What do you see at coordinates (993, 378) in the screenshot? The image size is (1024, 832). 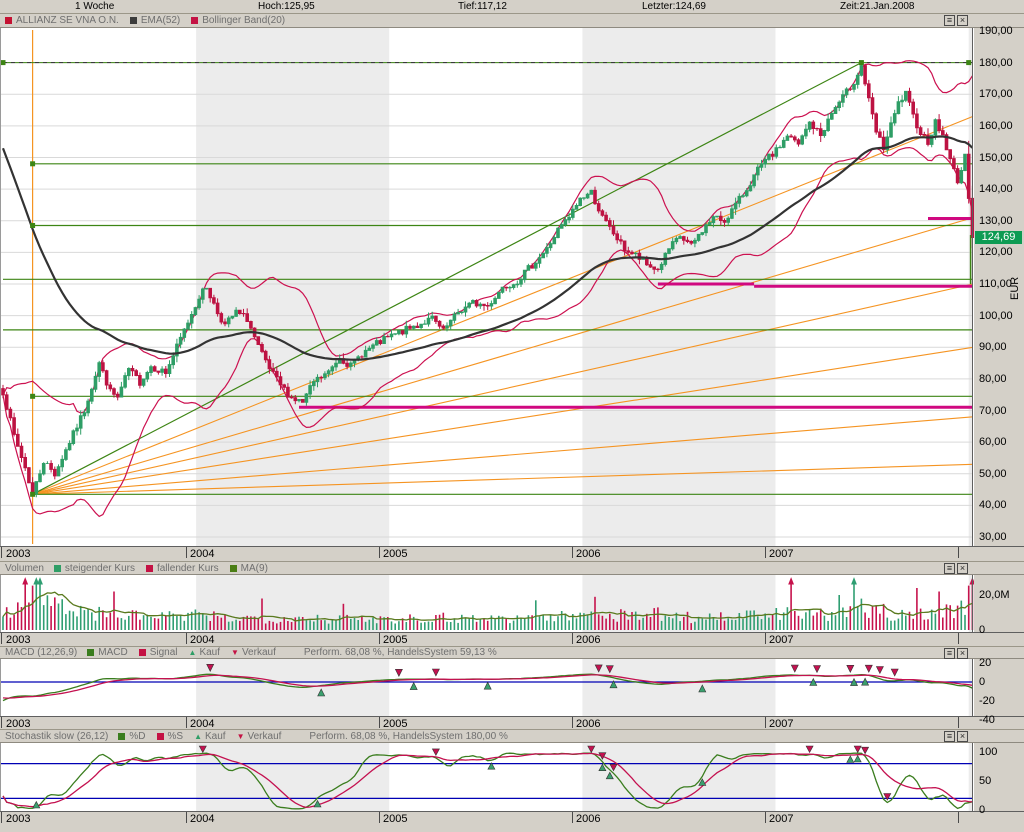 I see `price-tick-label: 80,00` at bounding box center [993, 378].